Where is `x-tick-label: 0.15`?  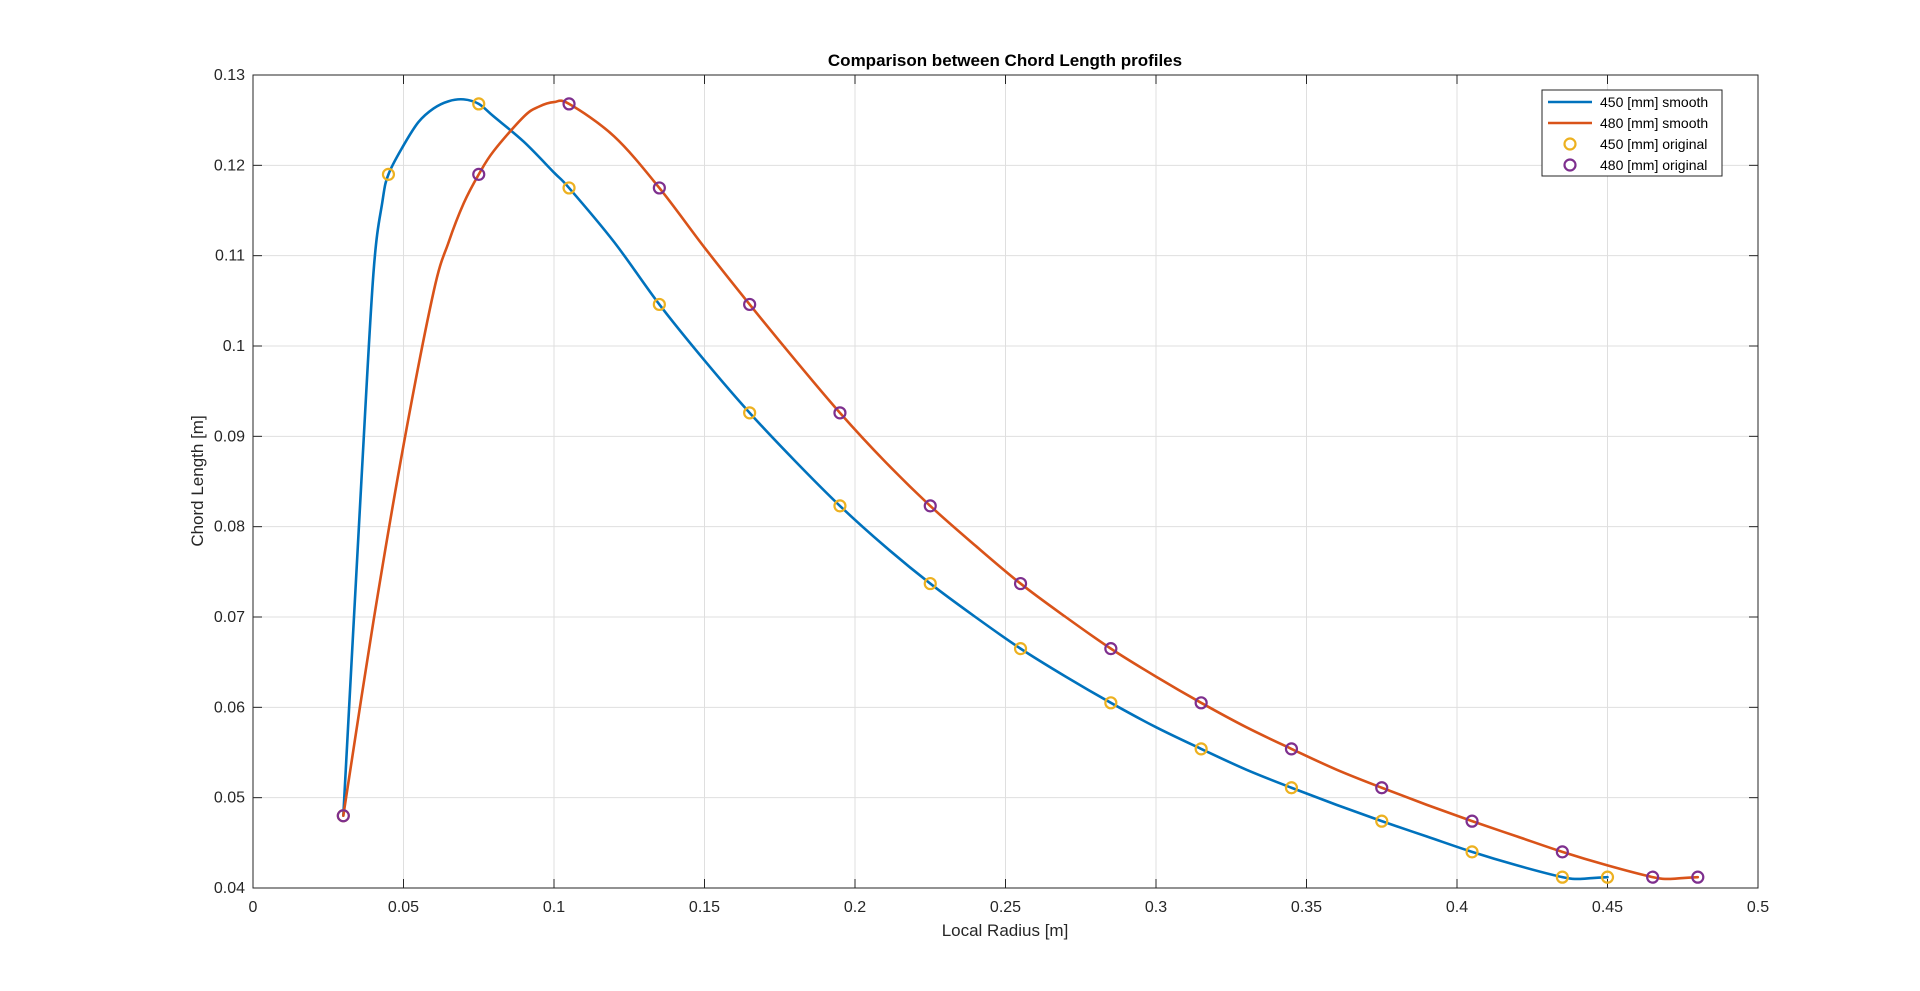 x-tick-label: 0.15 is located at coordinates (704, 907).